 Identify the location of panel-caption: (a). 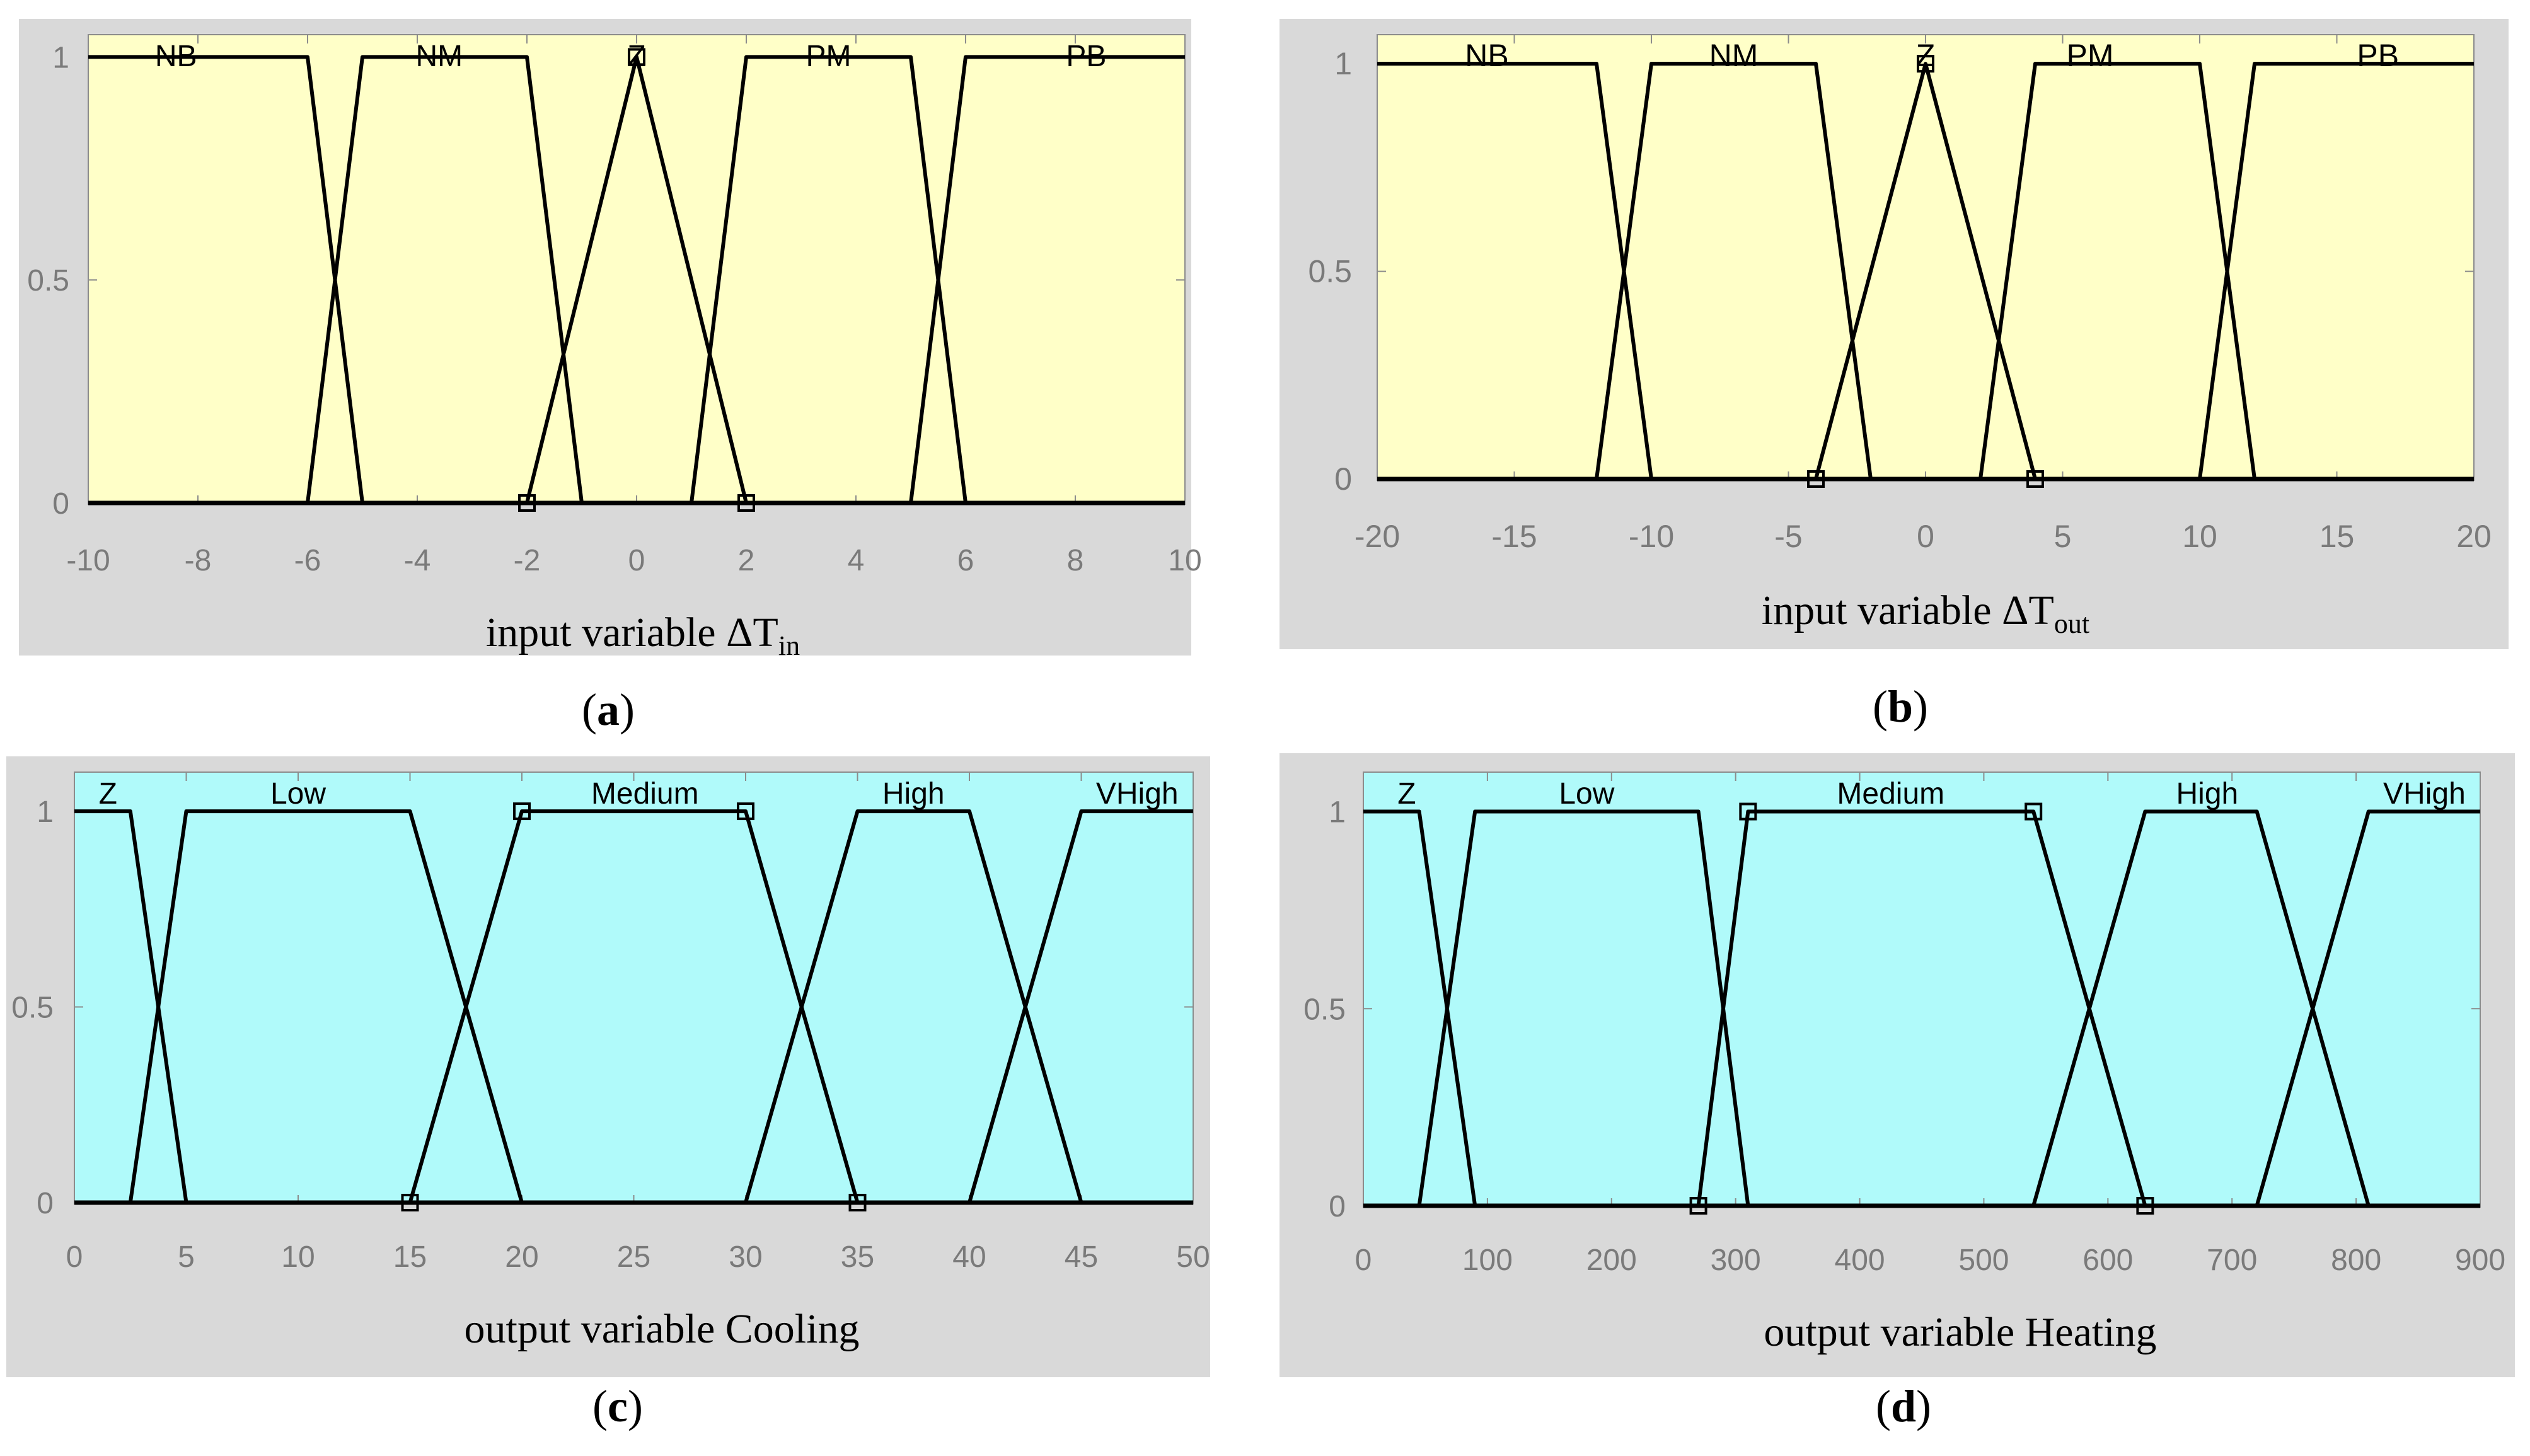
(608, 710).